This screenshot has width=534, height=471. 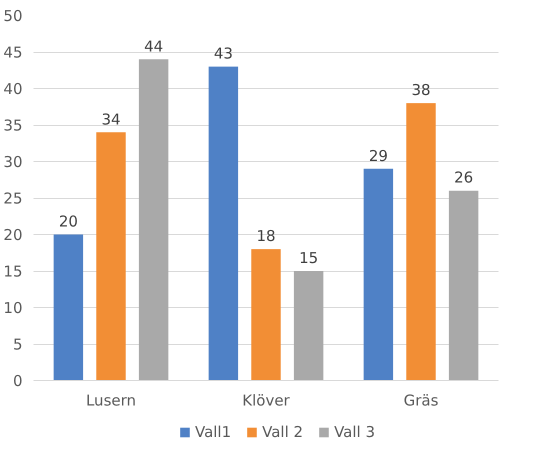 I want to click on data-label: 26, so click(x=464, y=177).